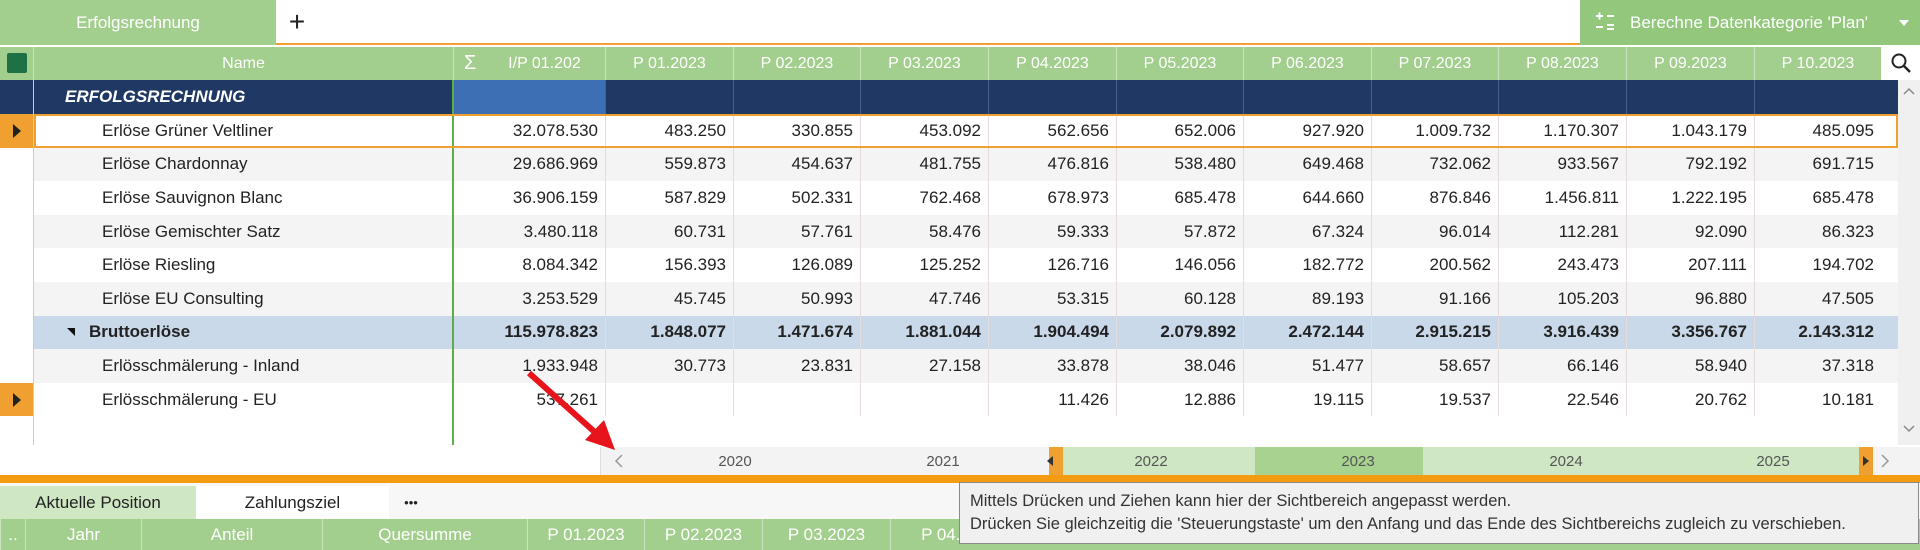  Describe the element at coordinates (1605, 21) in the screenshot. I see `calc-icon` at that location.